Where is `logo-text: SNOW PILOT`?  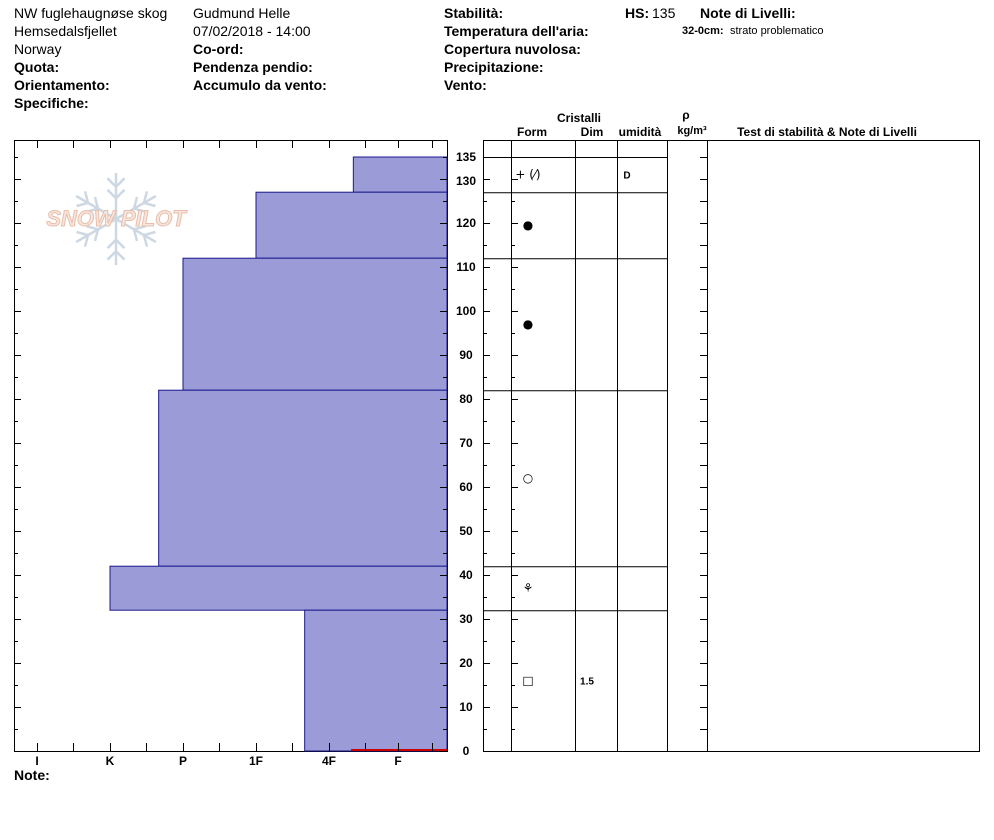
logo-text: SNOW PILOT is located at coordinates (116, 218).